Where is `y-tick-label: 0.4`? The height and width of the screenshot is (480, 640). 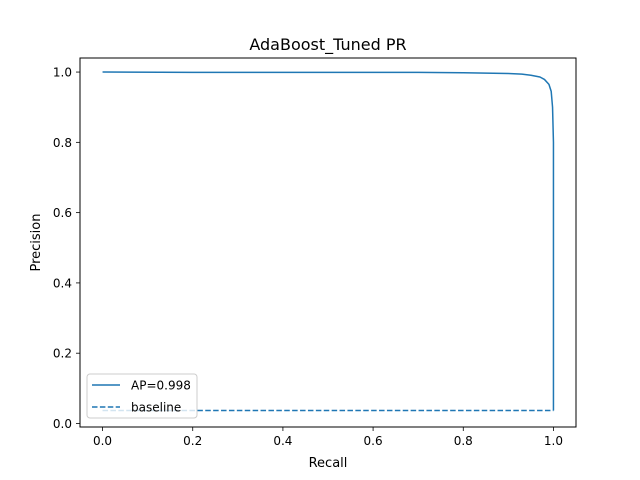 y-tick-label: 0.4 is located at coordinates (62, 283).